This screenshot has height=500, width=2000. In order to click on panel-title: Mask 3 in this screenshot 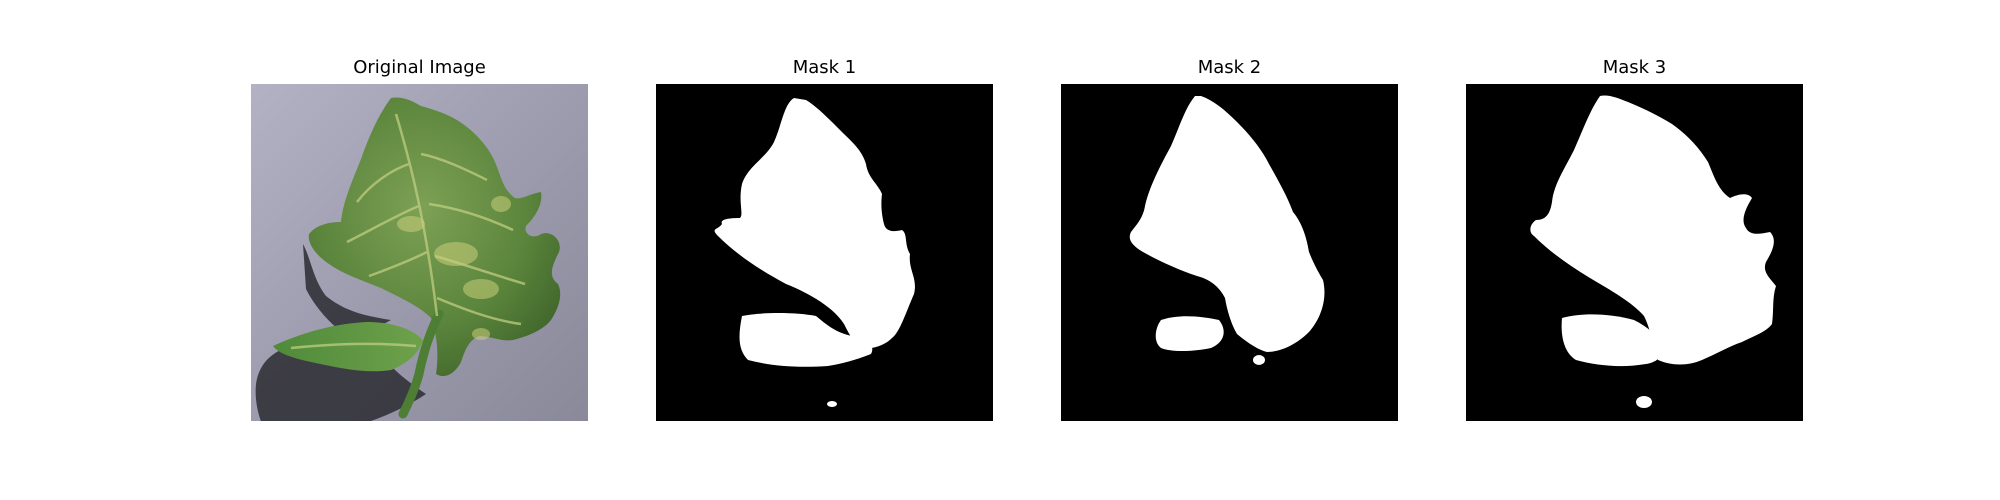, I will do `click(1634, 67)`.